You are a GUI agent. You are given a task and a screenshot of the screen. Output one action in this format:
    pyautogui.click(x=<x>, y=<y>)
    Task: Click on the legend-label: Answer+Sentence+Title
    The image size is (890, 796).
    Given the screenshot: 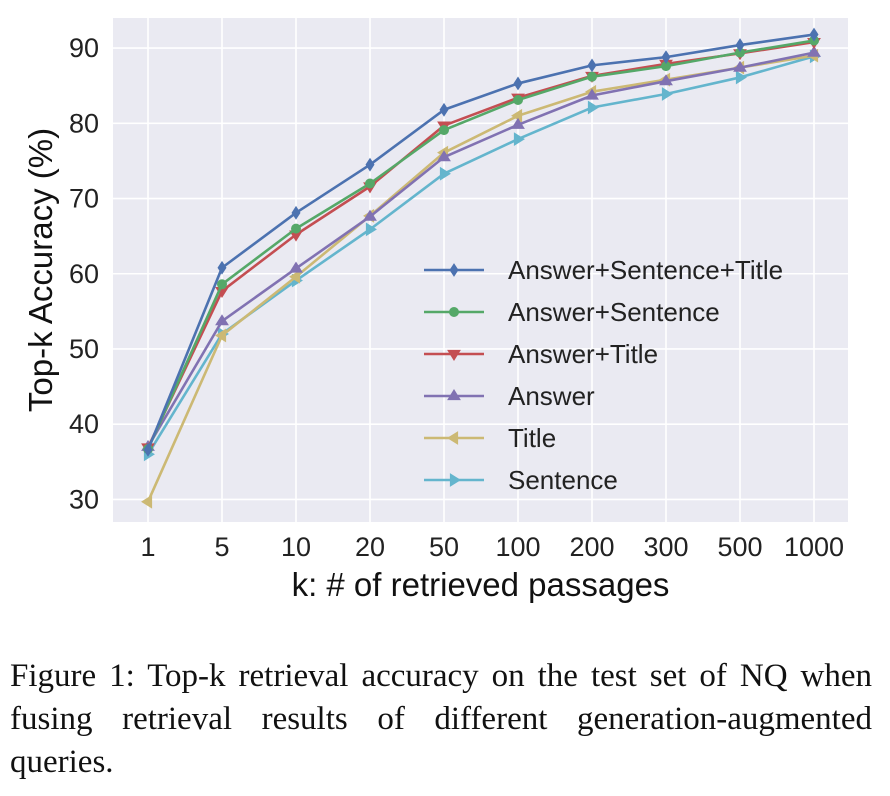 What is the action you would take?
    pyautogui.click(x=645, y=270)
    